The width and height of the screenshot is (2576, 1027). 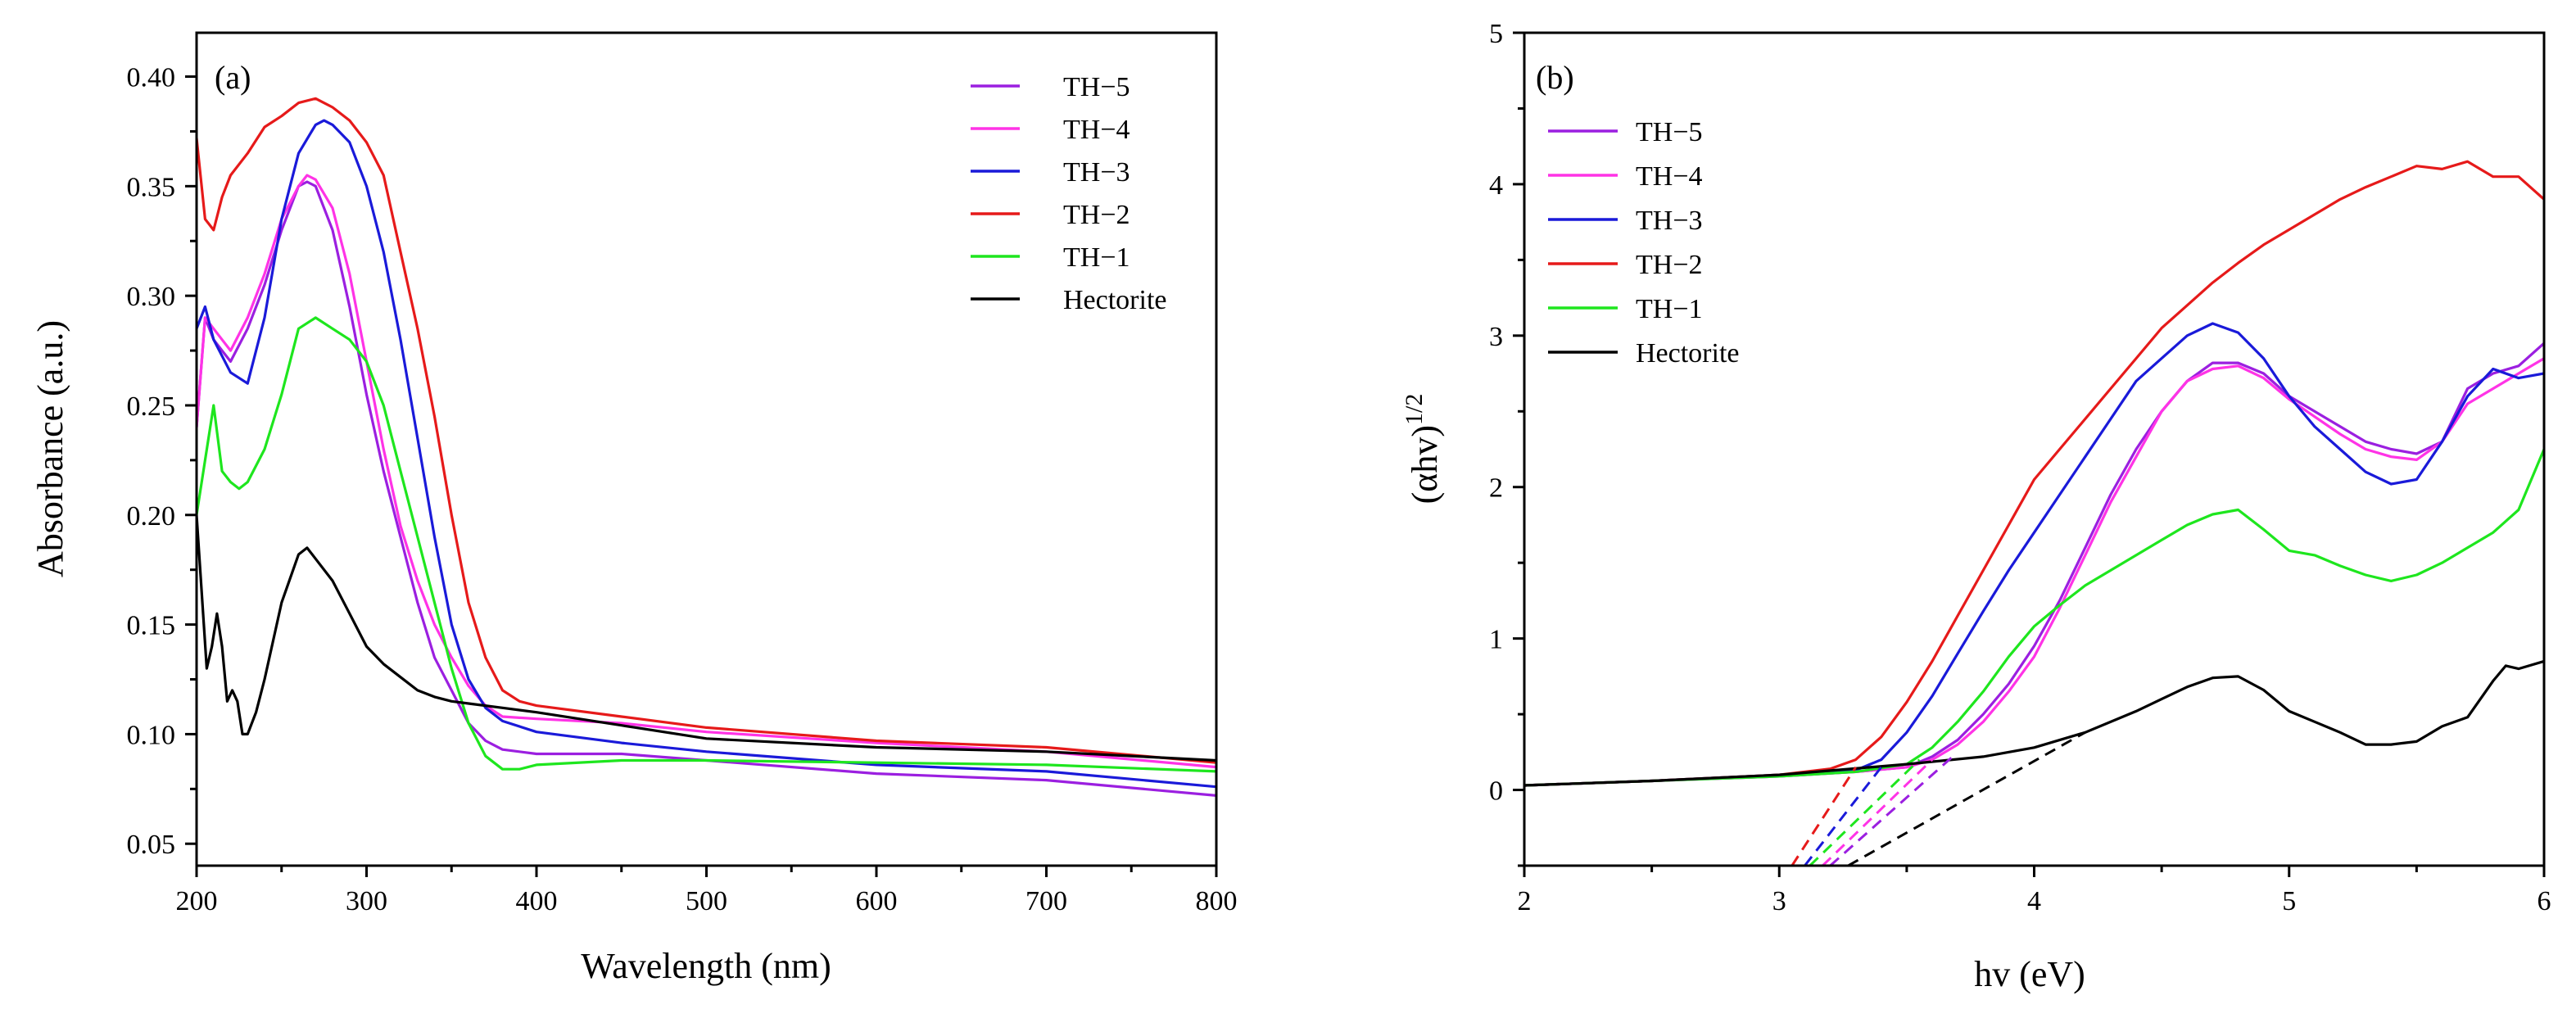 What do you see at coordinates (1669, 132) in the screenshot?
I see `panel-b-legend-label-th-5: TH−5` at bounding box center [1669, 132].